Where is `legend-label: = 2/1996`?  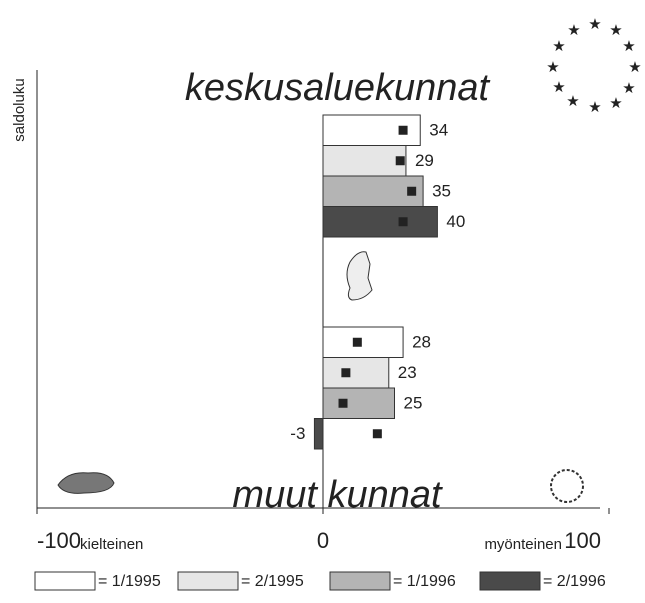 legend-label: = 2/1996 is located at coordinates (574, 581).